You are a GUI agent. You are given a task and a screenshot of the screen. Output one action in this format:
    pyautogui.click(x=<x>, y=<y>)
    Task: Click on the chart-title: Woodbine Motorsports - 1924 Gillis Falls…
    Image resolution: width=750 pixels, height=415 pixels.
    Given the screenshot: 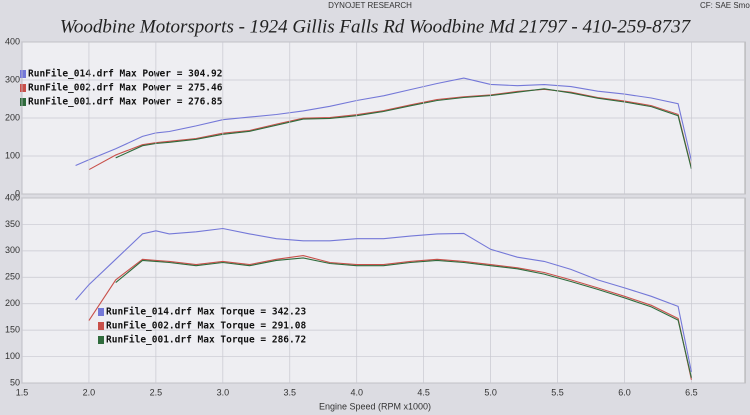 What is the action you would take?
    pyautogui.click(x=376, y=26)
    